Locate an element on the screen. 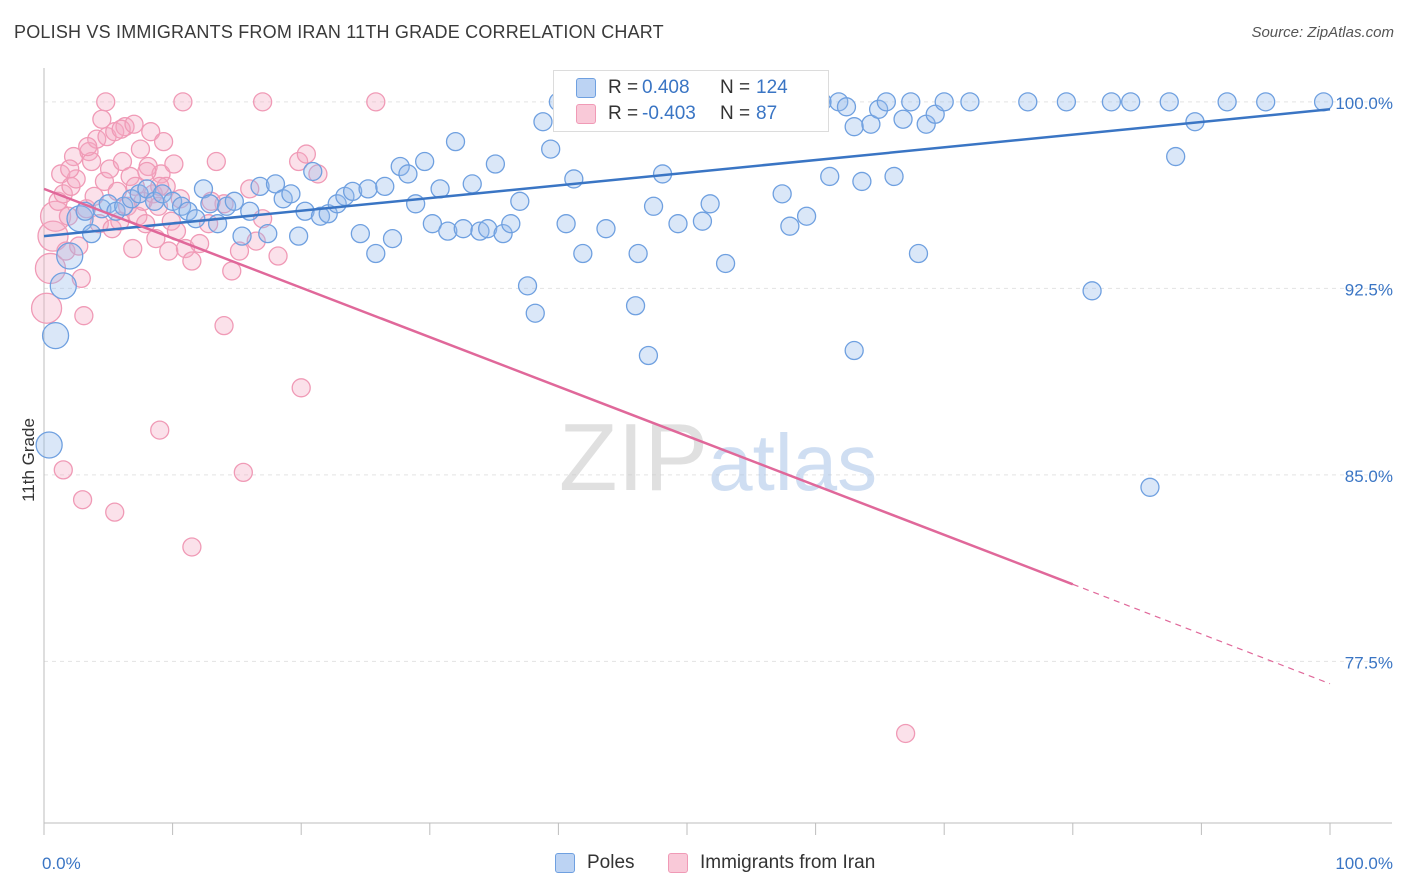  series-legend-poles: Poles is located at coordinates (595, 863).